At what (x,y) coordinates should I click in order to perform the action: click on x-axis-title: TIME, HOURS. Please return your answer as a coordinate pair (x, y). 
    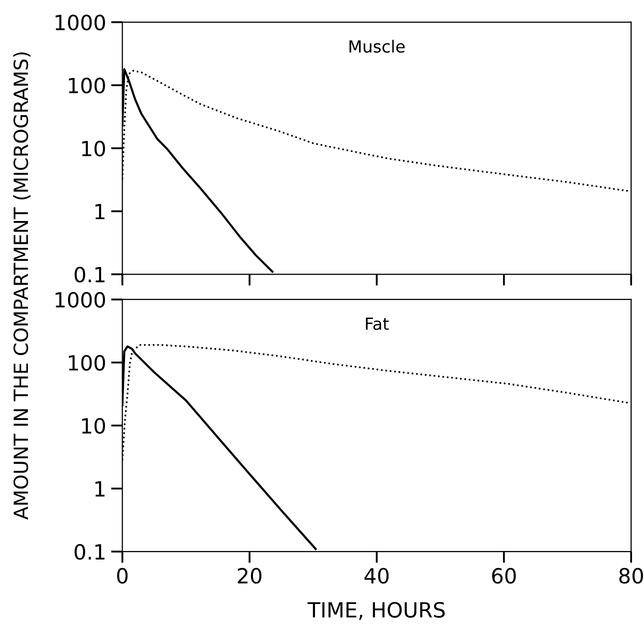
    Looking at the image, I should click on (376, 611).